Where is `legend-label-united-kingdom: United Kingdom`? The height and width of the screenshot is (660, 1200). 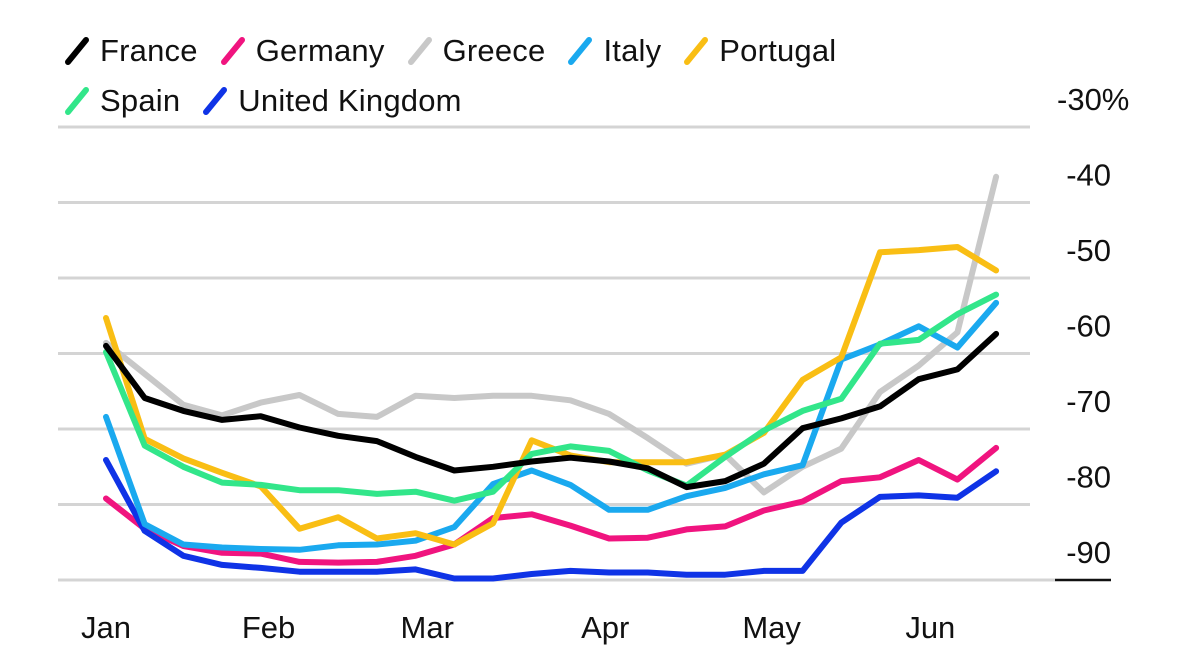
legend-label-united-kingdom: United Kingdom is located at coordinates (350, 100).